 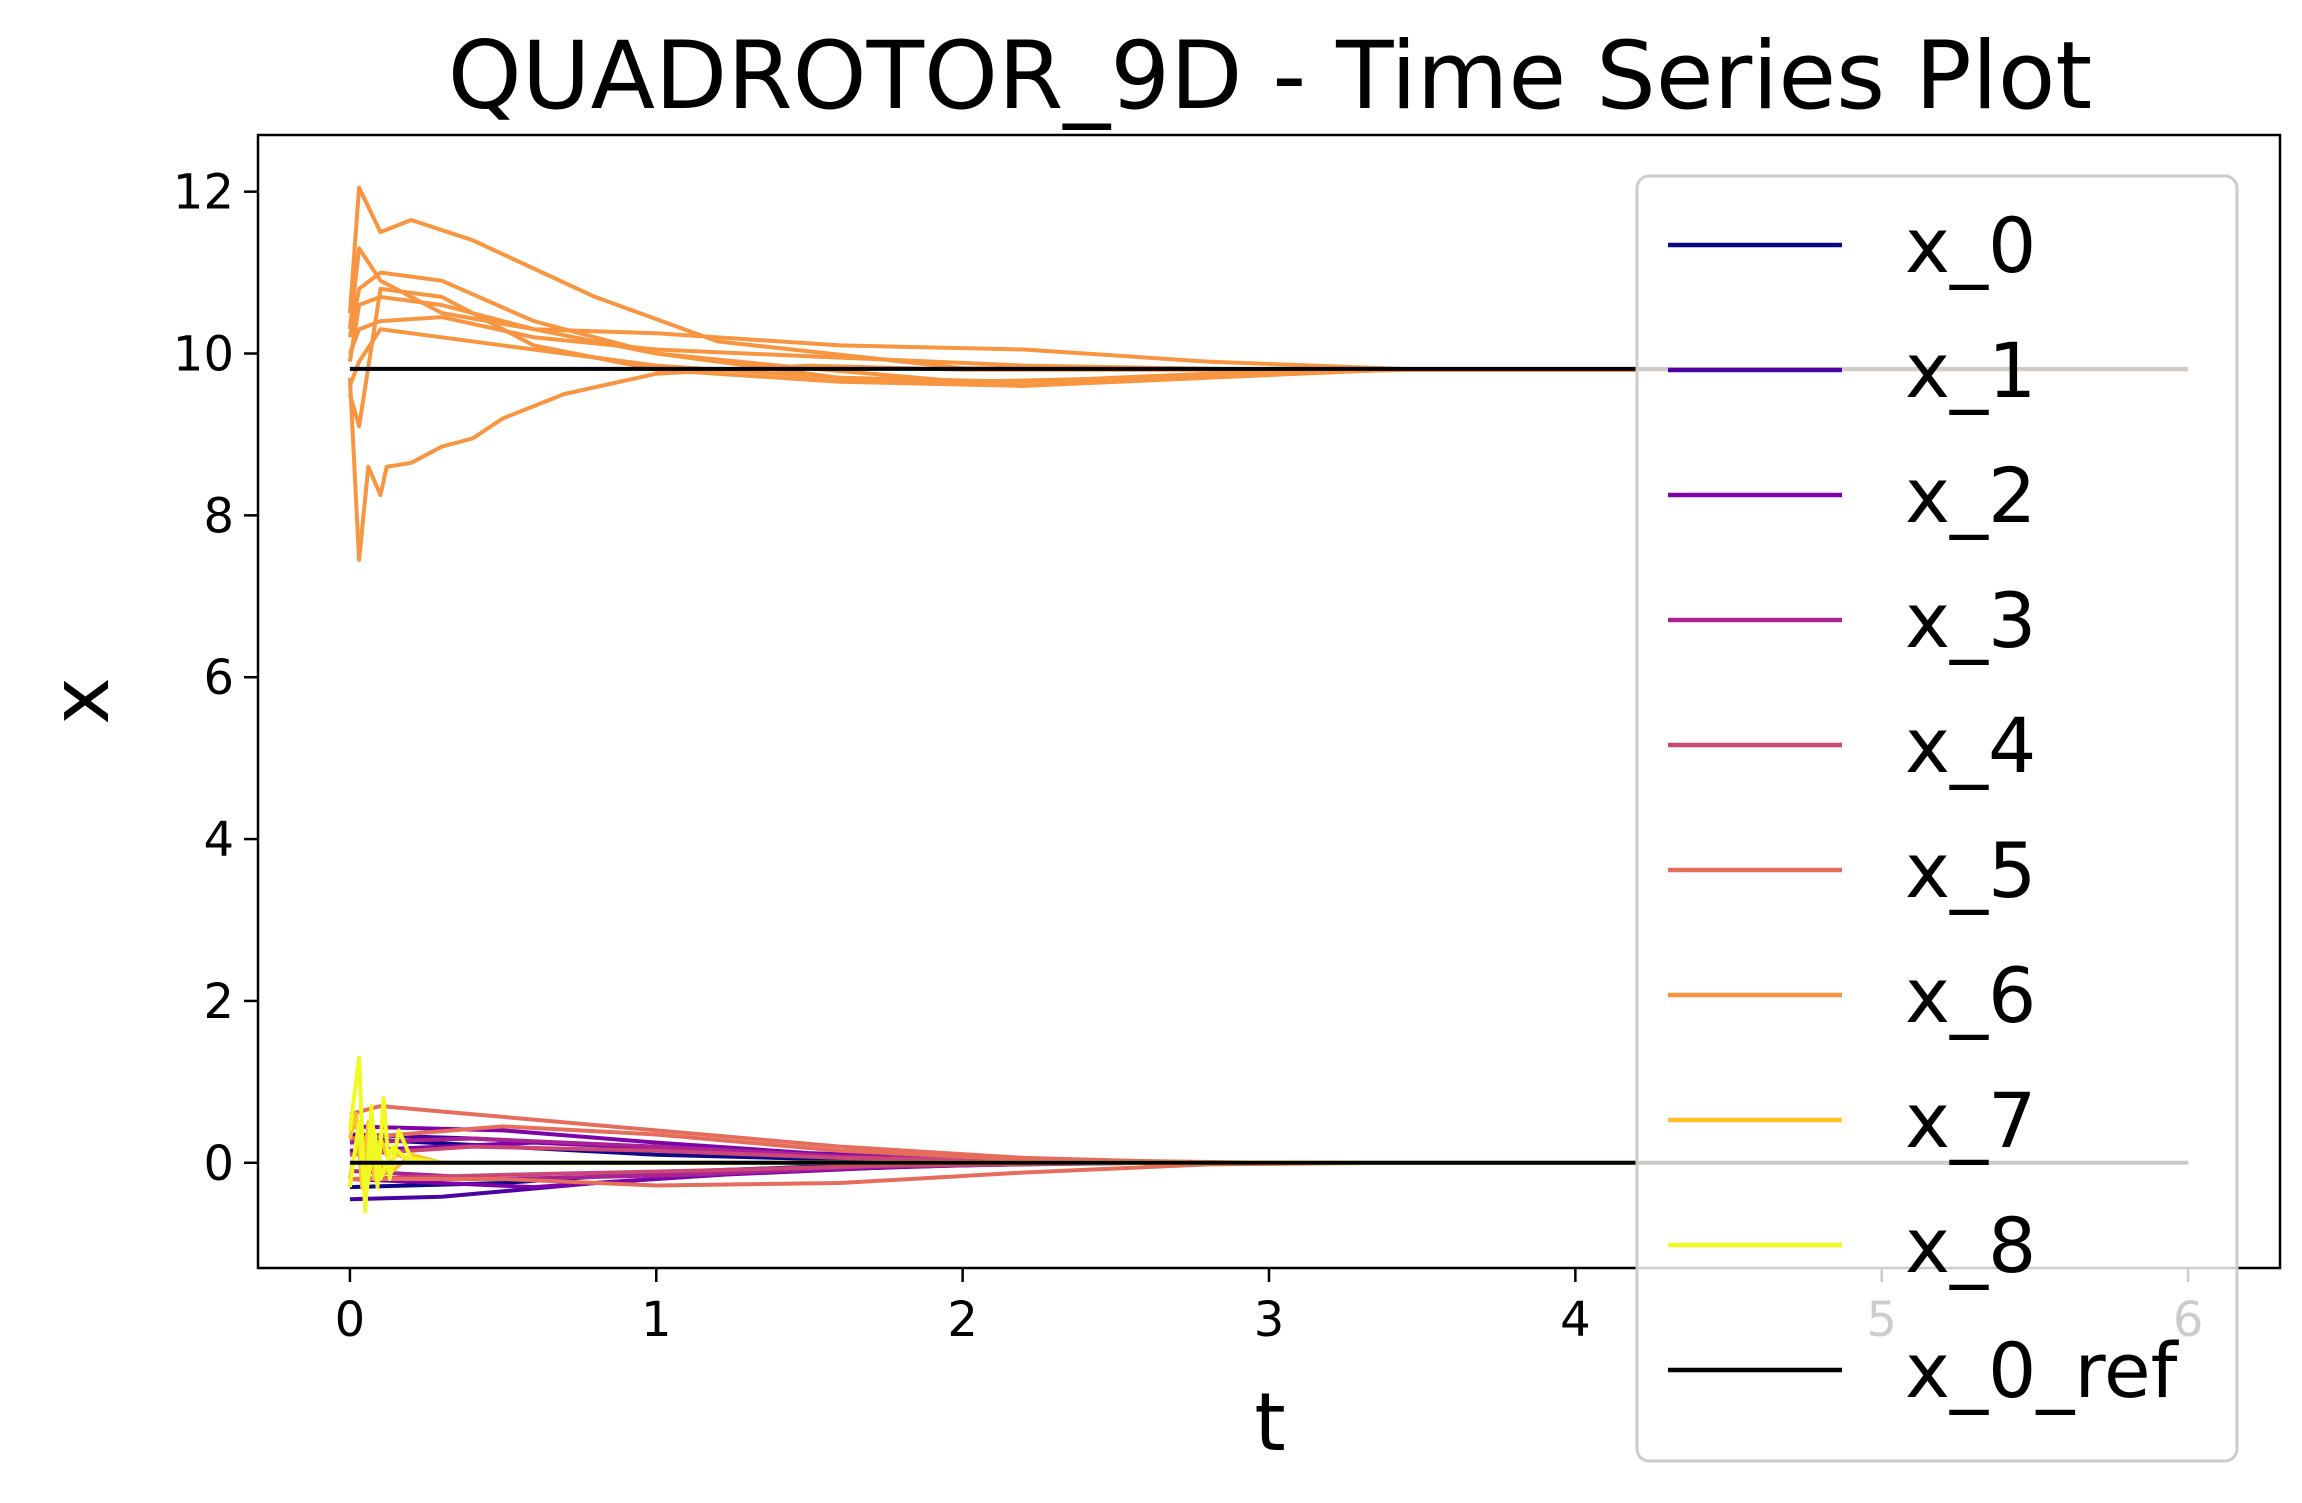 What do you see at coordinates (1970, 870) in the screenshot?
I see `legend-label: x_5` at bounding box center [1970, 870].